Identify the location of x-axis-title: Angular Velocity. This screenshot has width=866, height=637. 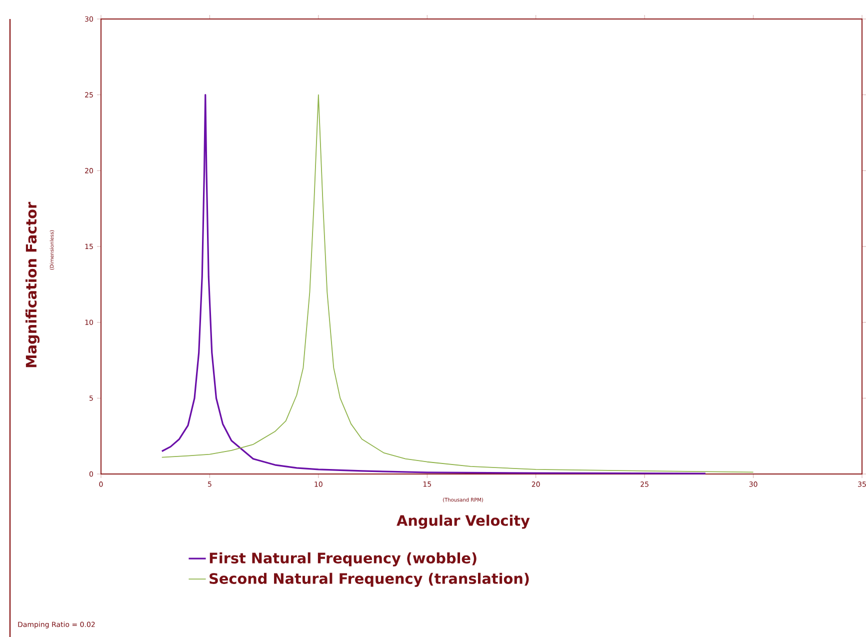
(463, 521).